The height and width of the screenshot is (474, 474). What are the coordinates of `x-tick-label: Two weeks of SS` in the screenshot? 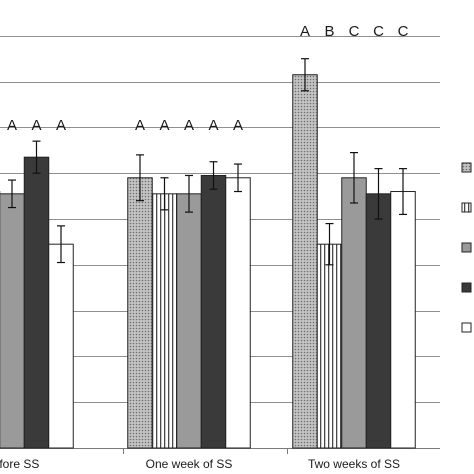 It's located at (354, 464).